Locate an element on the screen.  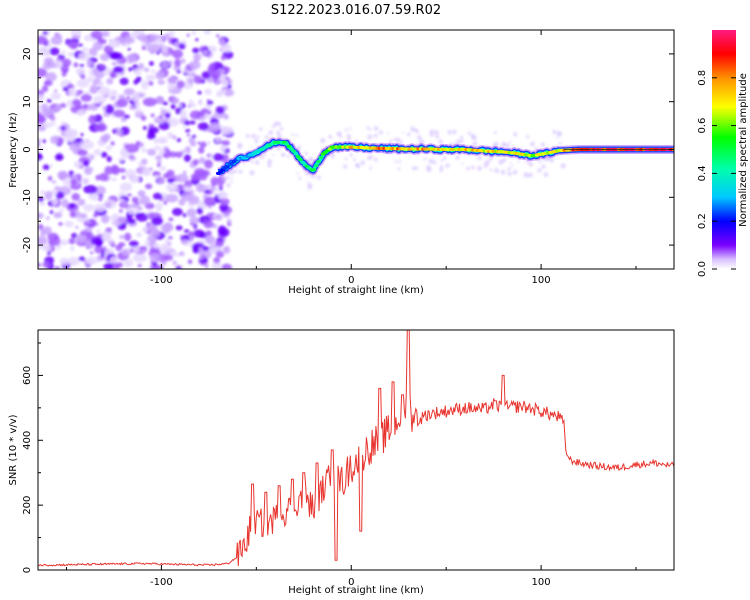
x-tick-label: -100 is located at coordinates (161, 582).